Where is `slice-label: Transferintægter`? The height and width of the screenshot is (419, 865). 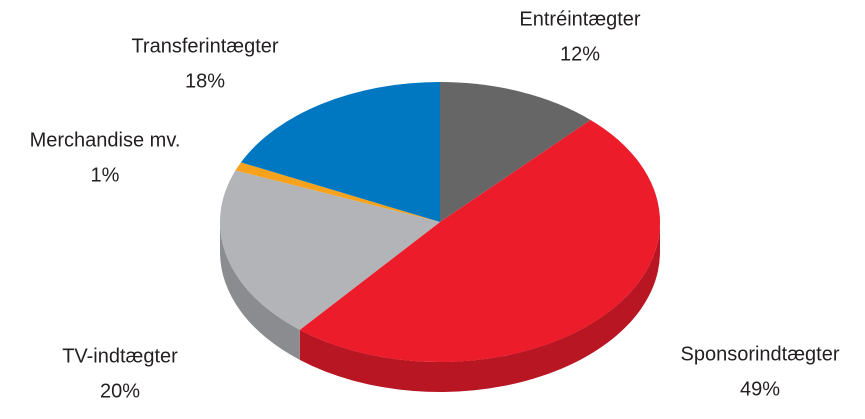 slice-label: Transferintægter is located at coordinates (204, 46).